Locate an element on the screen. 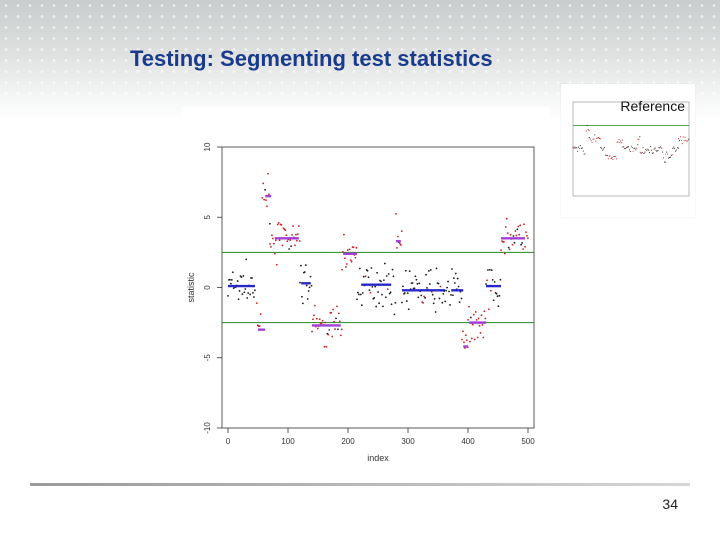  reference-scatter-svg is located at coordinates (631, 149).